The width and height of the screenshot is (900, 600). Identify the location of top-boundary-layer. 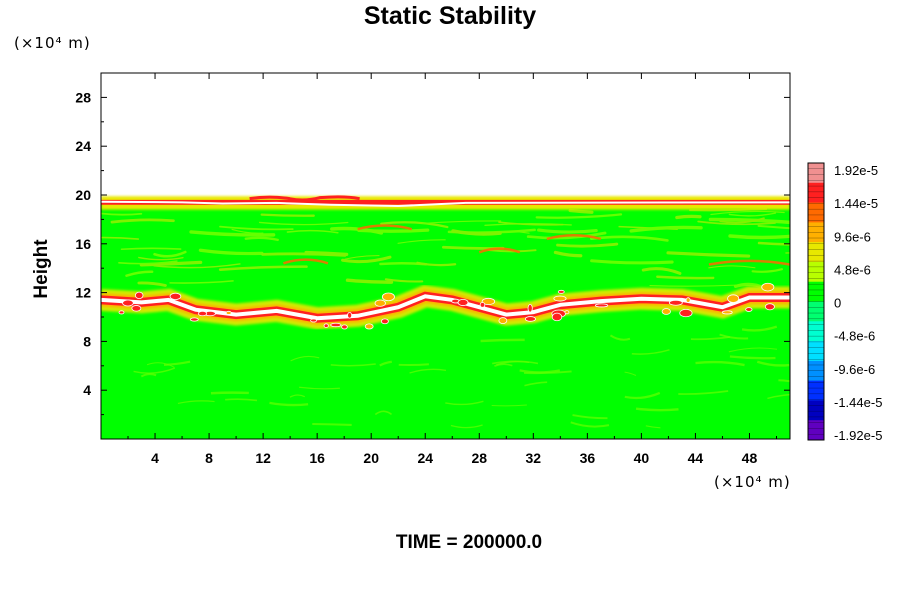
(445, 202).